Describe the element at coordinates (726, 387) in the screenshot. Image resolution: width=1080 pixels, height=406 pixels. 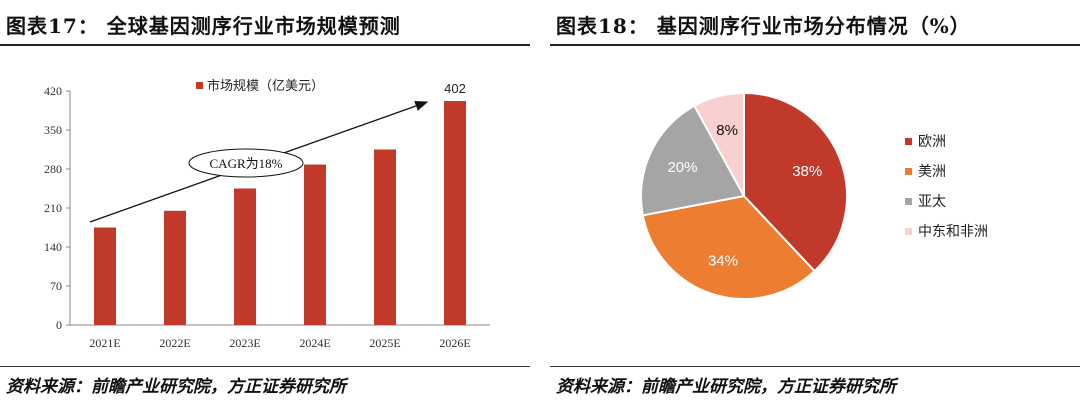
I see `pie-chart-source: 资料来源：前瞻产业研究院，方正证券研究所` at that location.